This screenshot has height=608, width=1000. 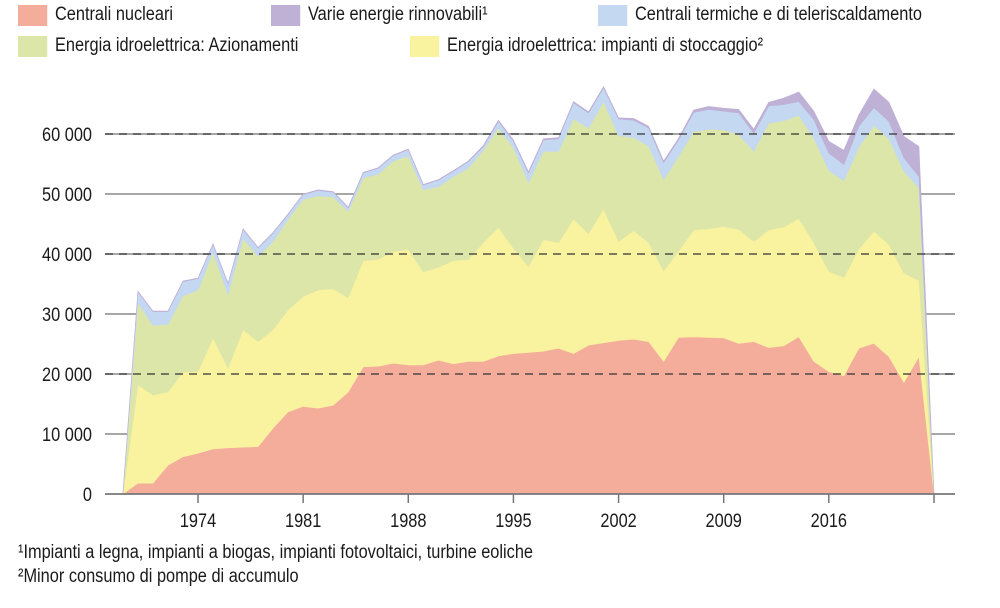 What do you see at coordinates (829, 520) in the screenshot?
I see `x-tick-label: 2016` at bounding box center [829, 520].